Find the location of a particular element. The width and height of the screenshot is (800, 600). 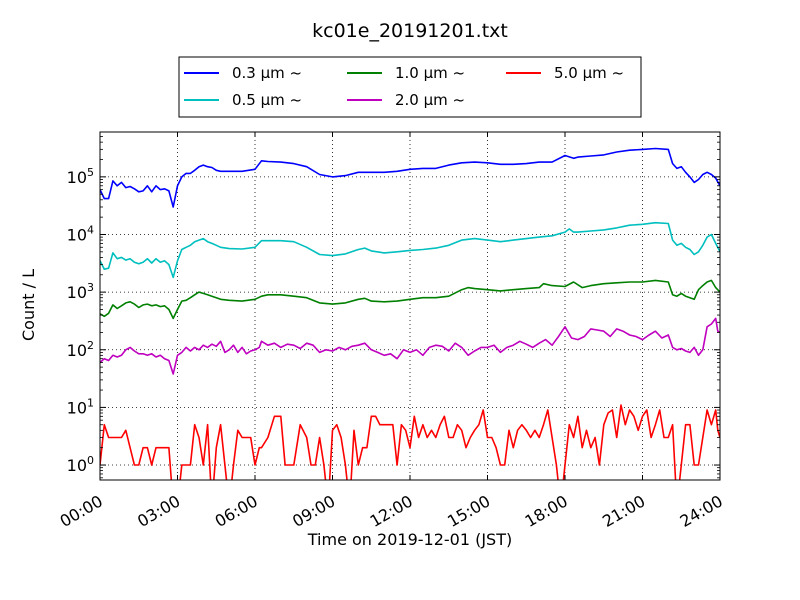

legend-box is located at coordinates (410, 87).